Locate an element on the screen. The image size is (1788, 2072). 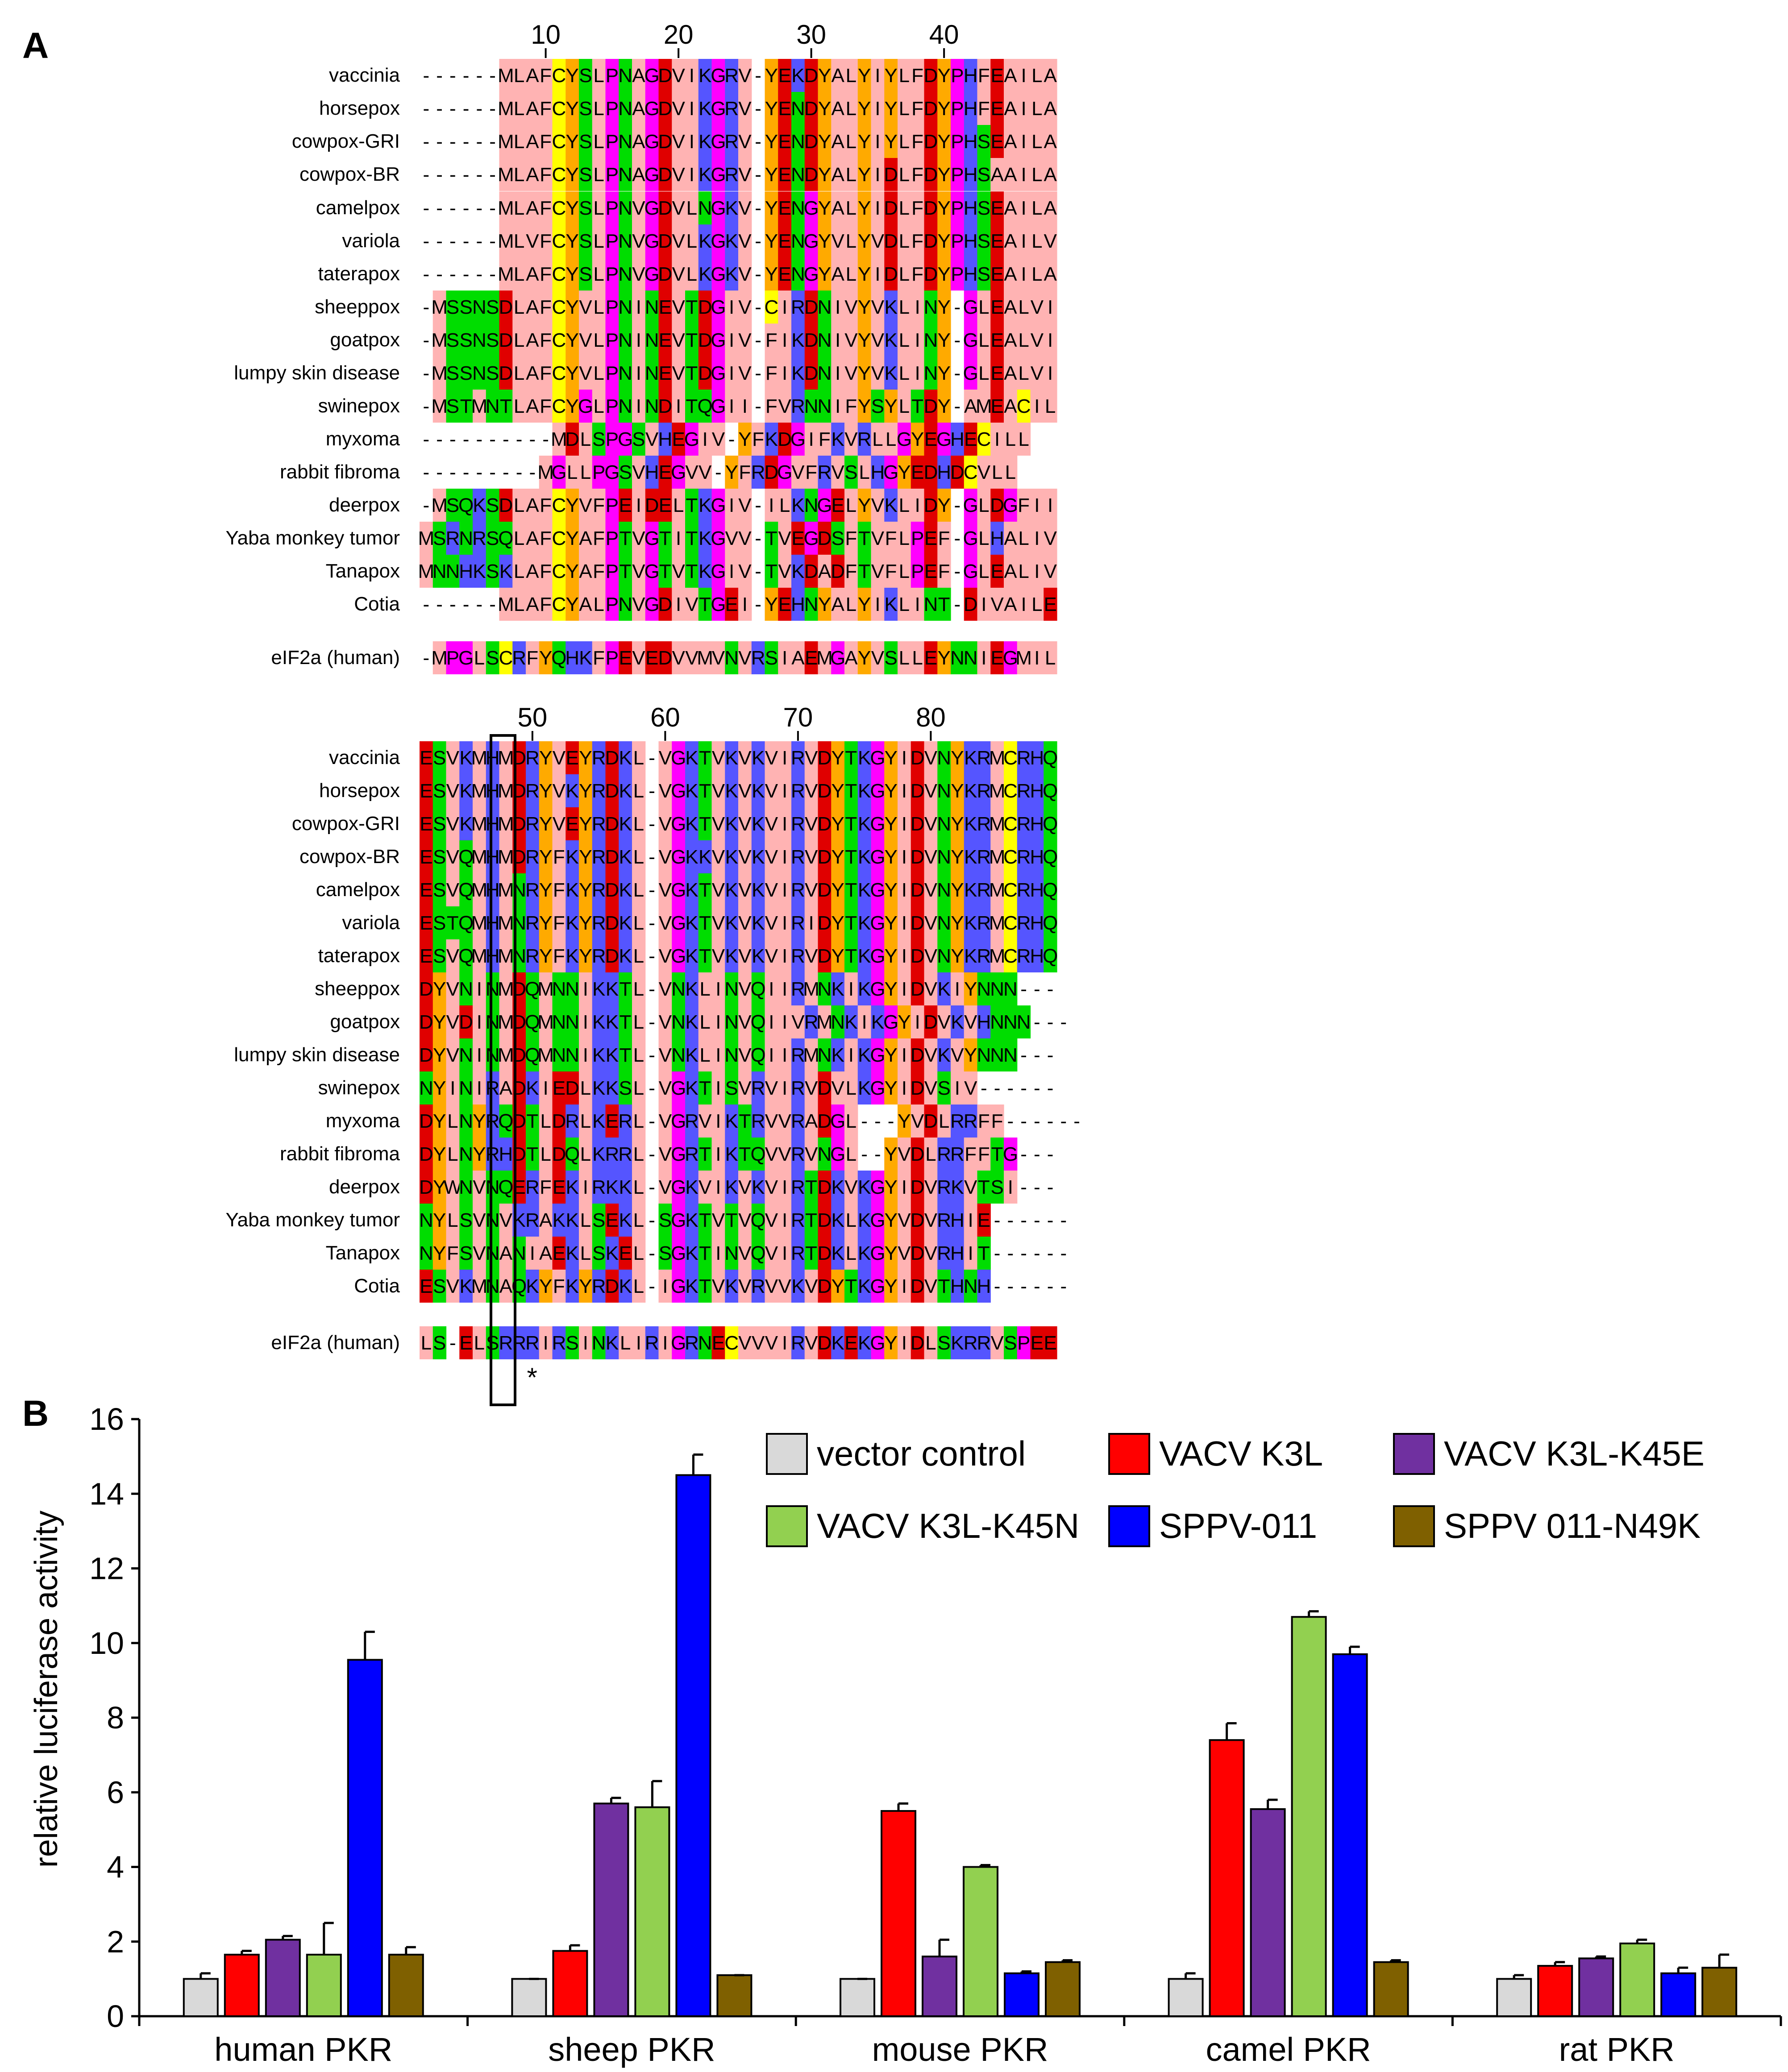
residue-char: C is located at coordinates (559, 241).